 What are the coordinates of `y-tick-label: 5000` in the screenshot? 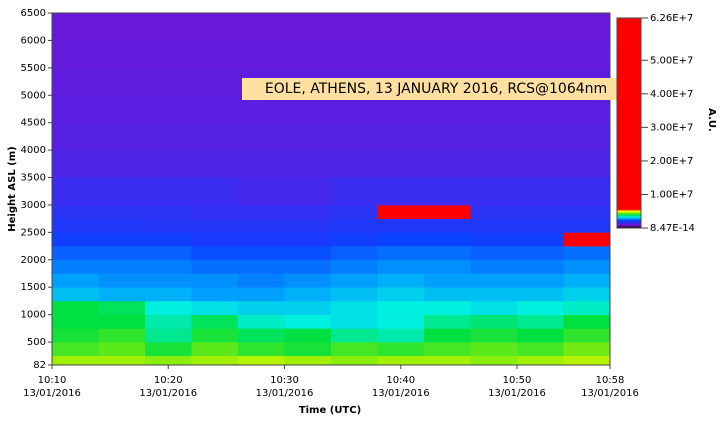 It's located at (33, 95).